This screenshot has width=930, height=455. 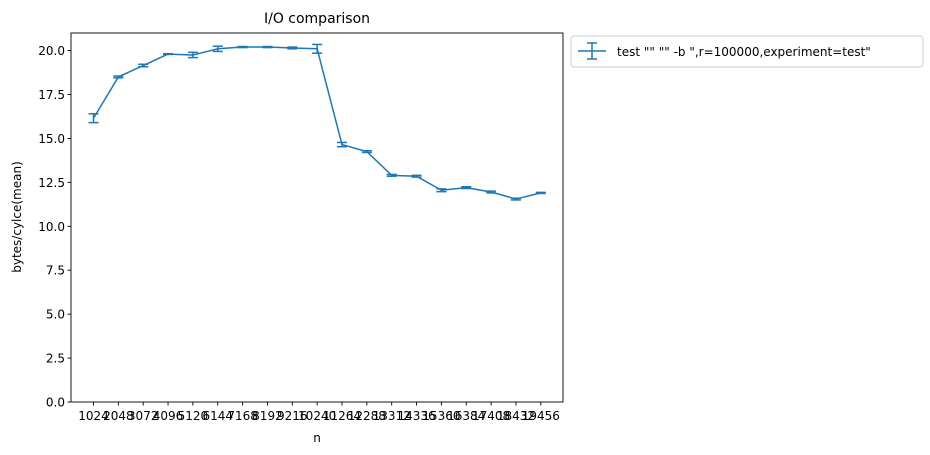 I want to click on x-tick-label: 18432, so click(x=516, y=416).